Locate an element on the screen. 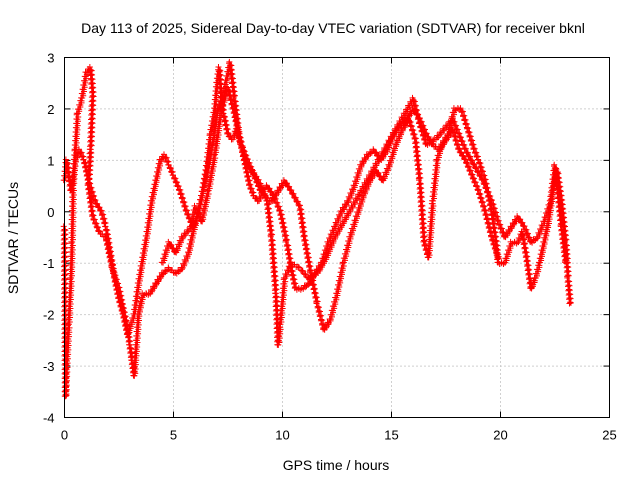  x-tick-label: 15 is located at coordinates (391, 435).